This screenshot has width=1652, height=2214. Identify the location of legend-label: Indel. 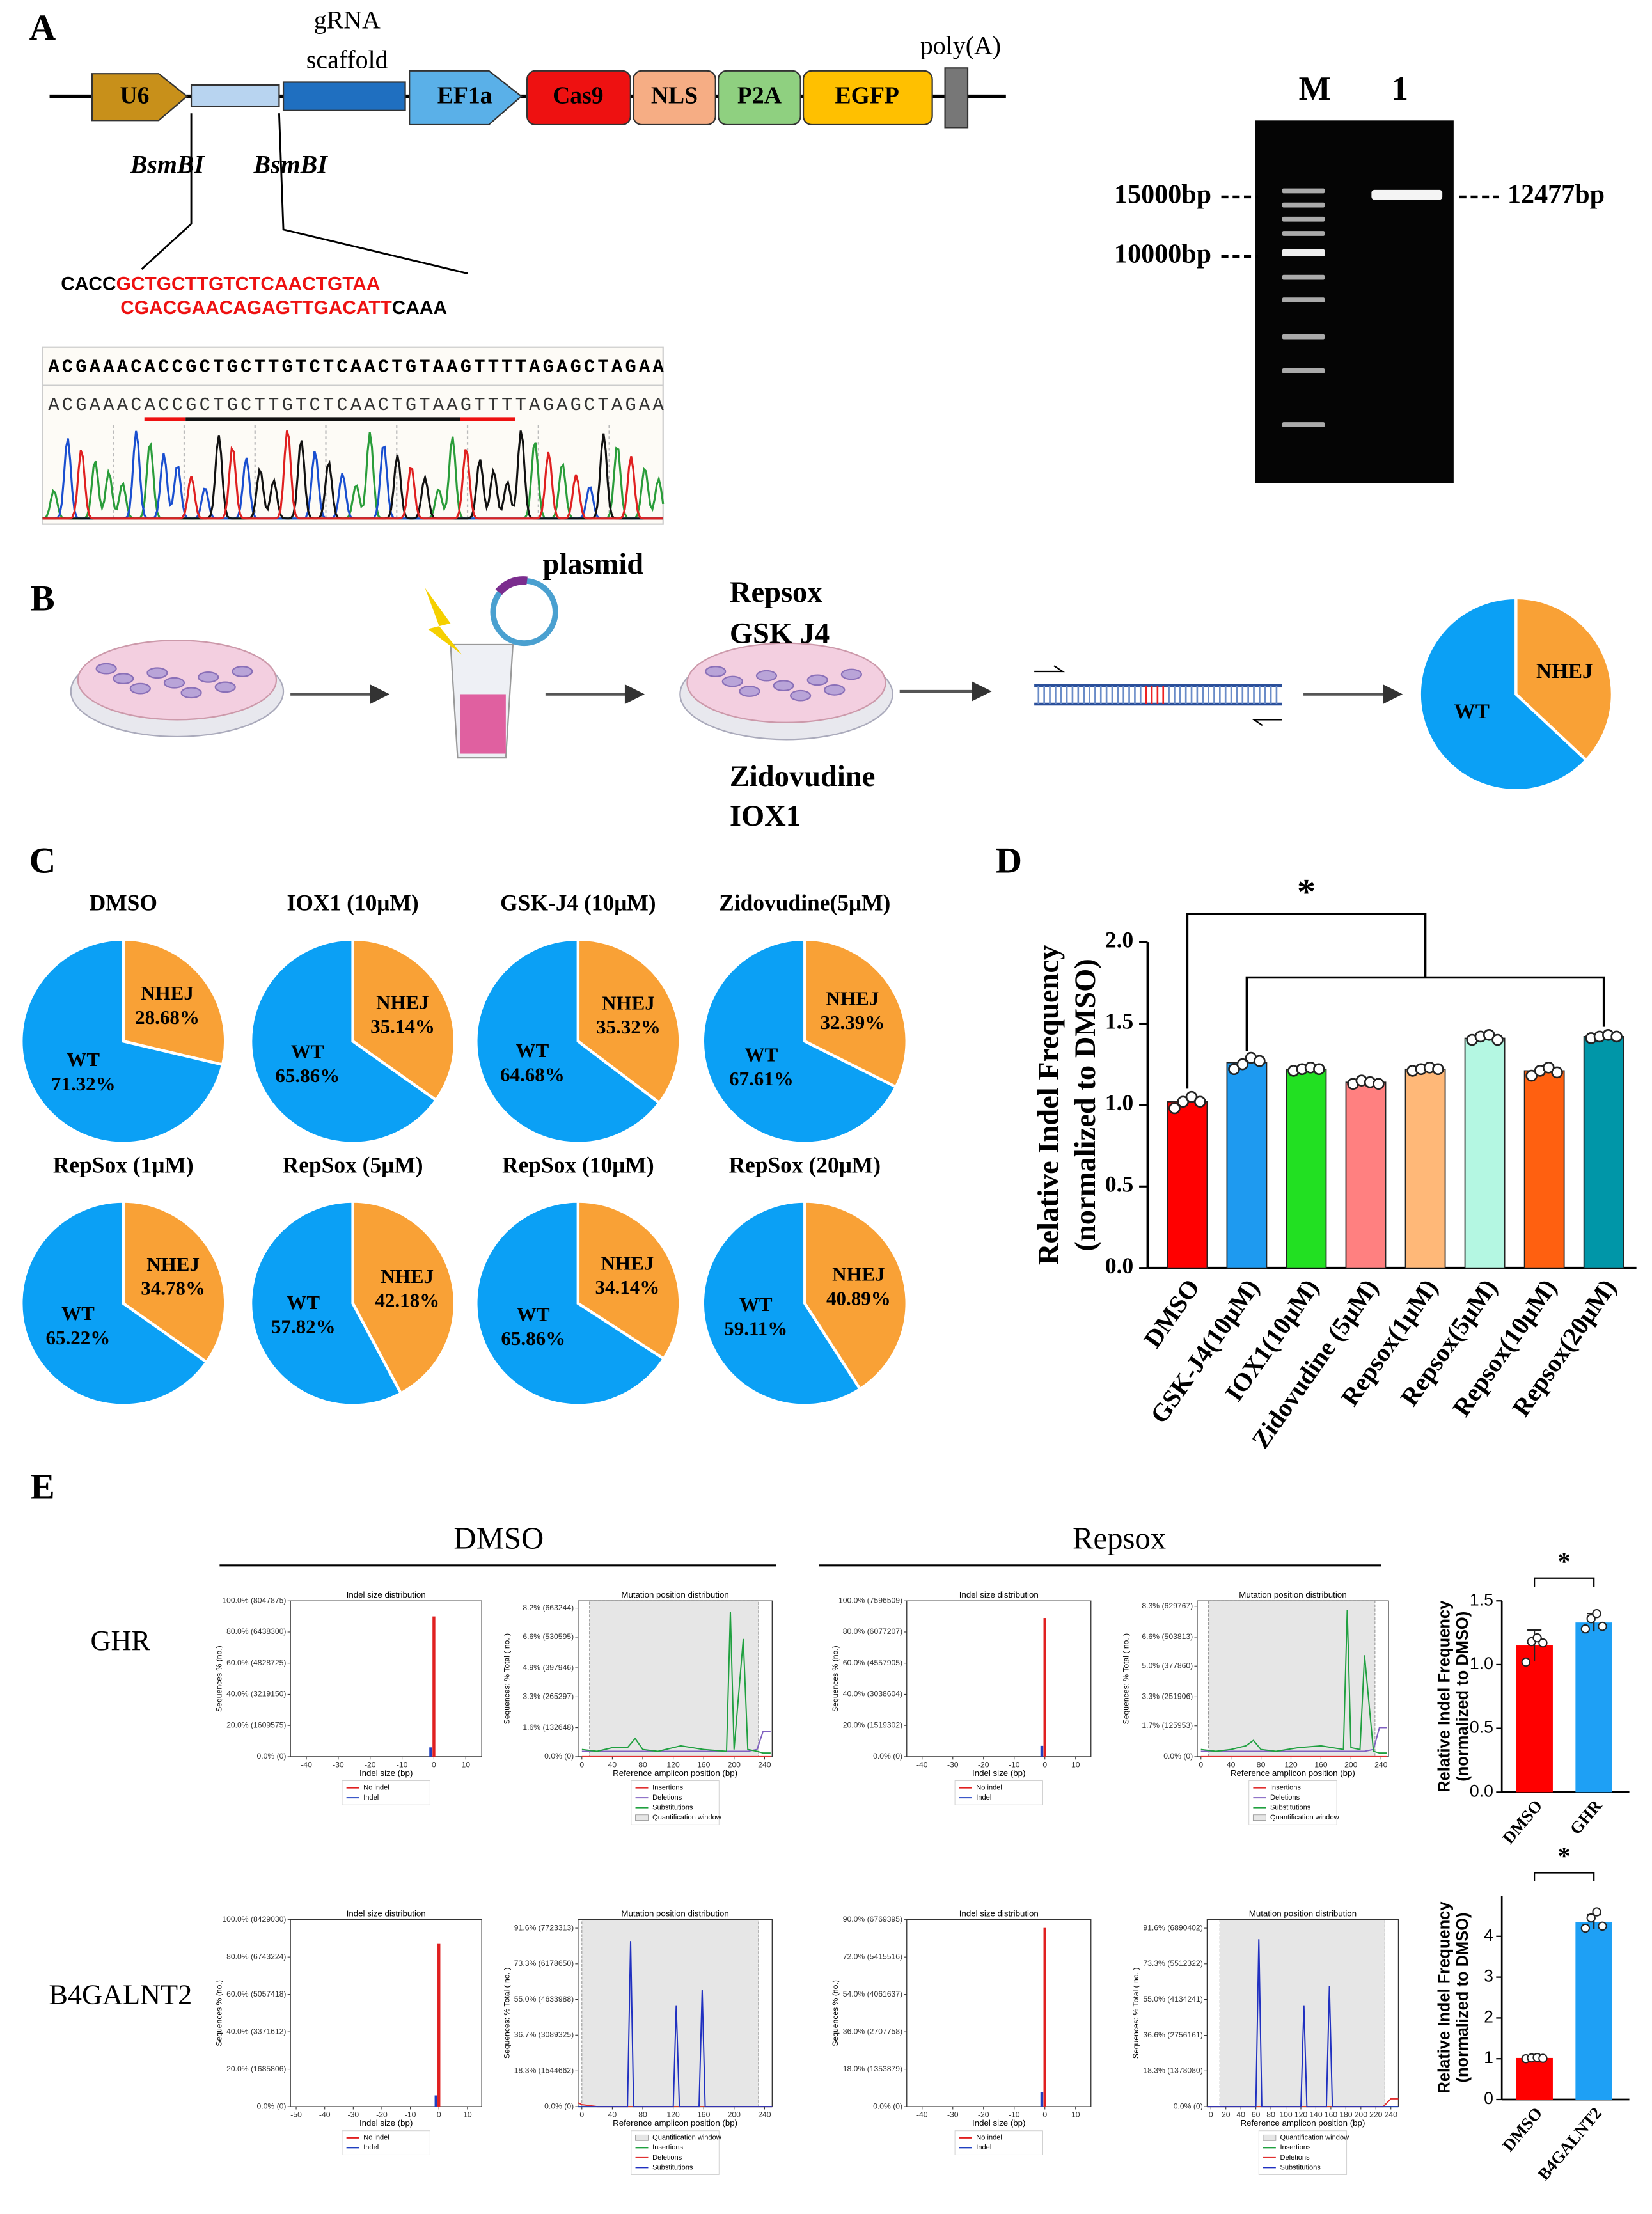
(983, 2147).